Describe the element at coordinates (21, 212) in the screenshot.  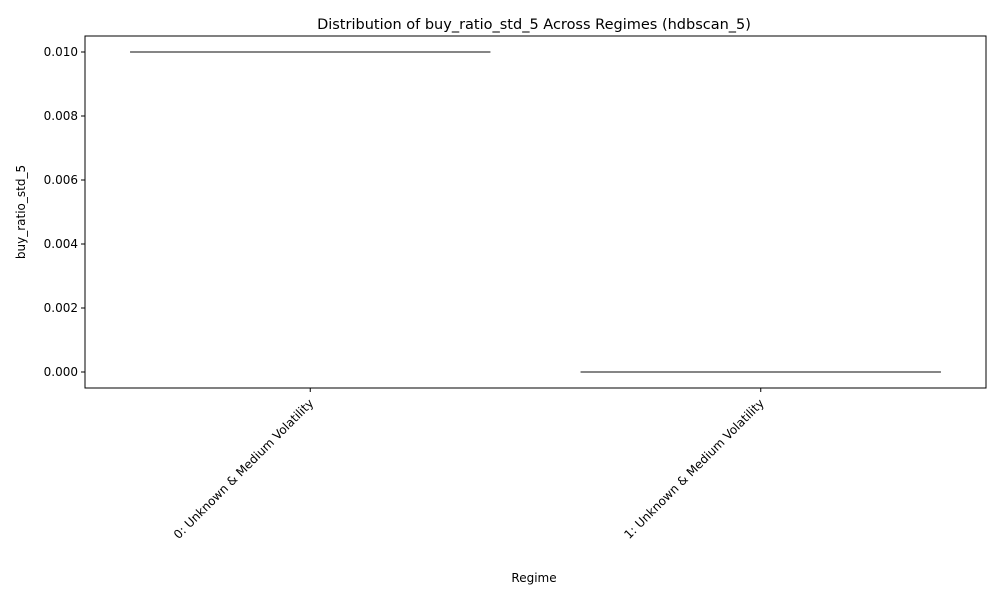
I see `y-axis-title: buy_ratio_std_5` at that location.